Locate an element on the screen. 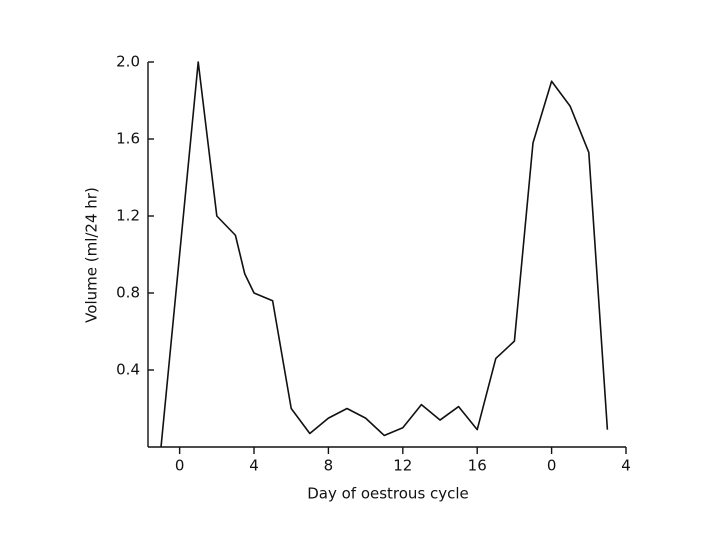  y-tick-label: 1.6 is located at coordinates (128, 139).